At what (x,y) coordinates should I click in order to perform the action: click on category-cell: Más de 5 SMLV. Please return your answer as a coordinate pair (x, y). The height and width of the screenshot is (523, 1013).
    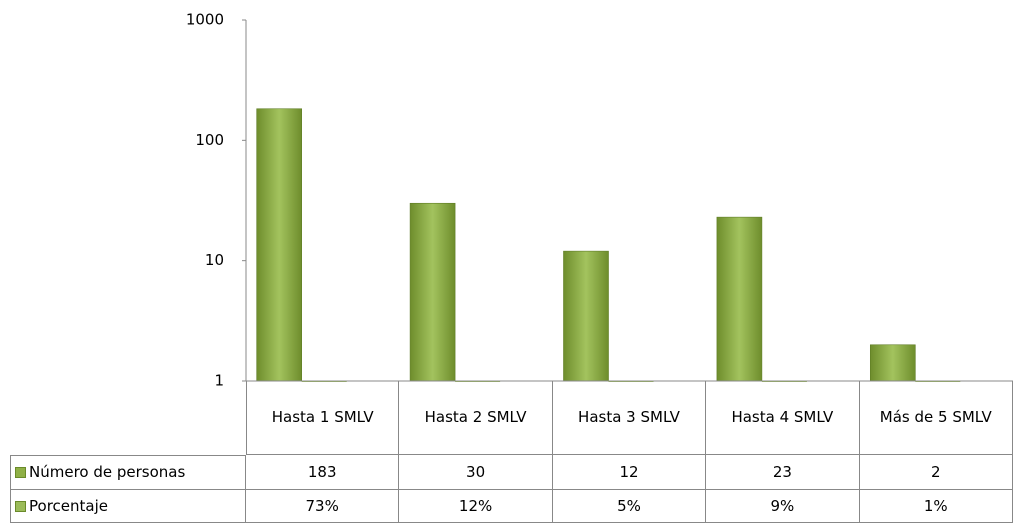
    Looking at the image, I should click on (936, 418).